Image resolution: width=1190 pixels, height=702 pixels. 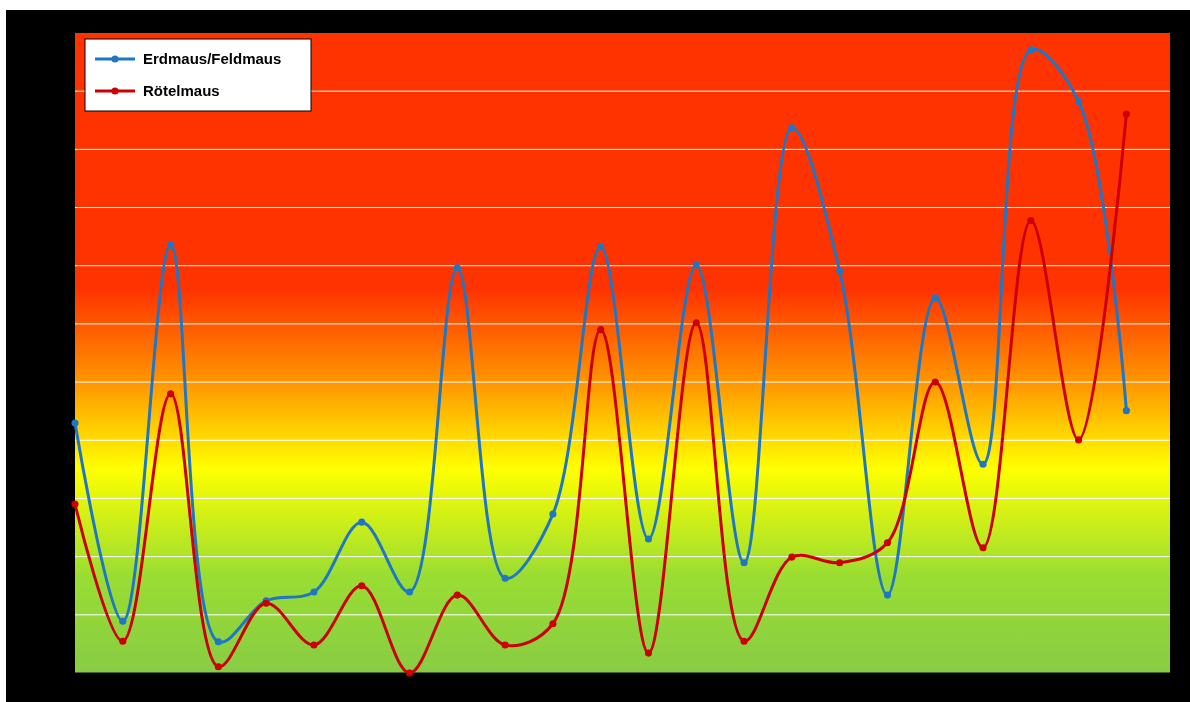 I want to click on legend-label: Rötelmaus, so click(x=181, y=90).